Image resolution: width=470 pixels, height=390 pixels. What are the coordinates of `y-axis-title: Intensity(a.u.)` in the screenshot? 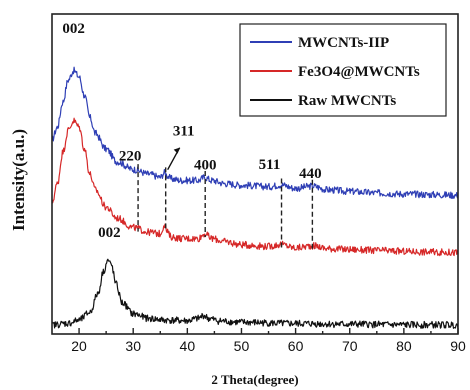 It's located at (18, 180).